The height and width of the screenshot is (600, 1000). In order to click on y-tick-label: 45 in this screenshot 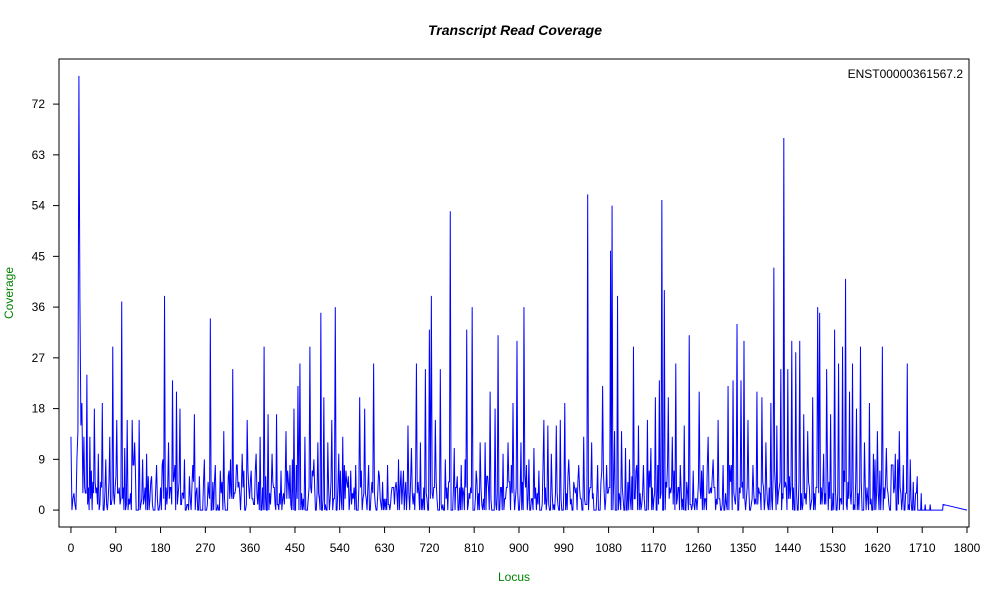, I will do `click(39, 256)`.